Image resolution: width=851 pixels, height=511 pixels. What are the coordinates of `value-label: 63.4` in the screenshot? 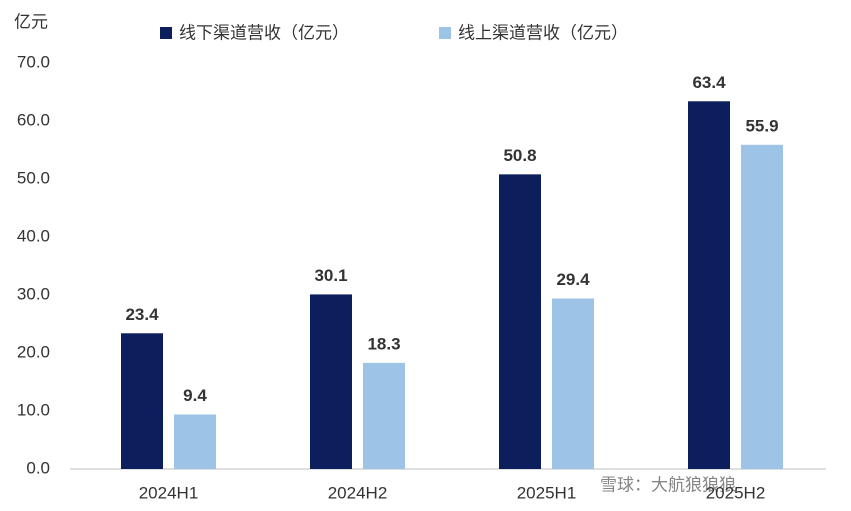 It's located at (709, 82).